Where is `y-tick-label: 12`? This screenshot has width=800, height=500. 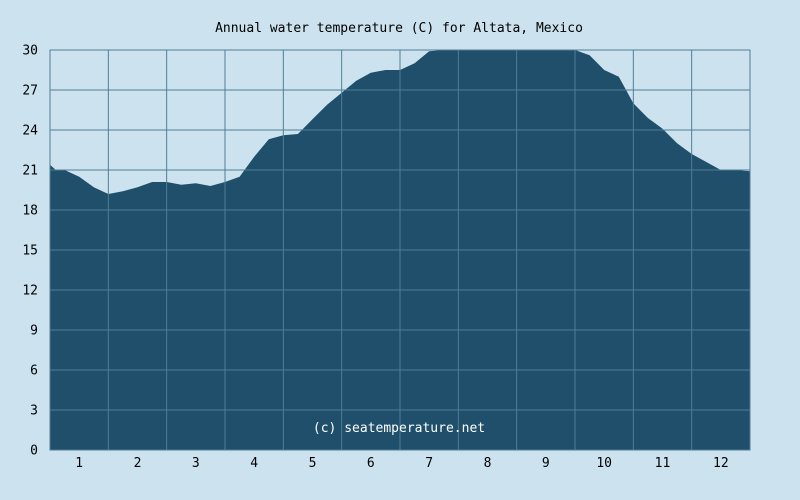
y-tick-label: 12 is located at coordinates (30, 291).